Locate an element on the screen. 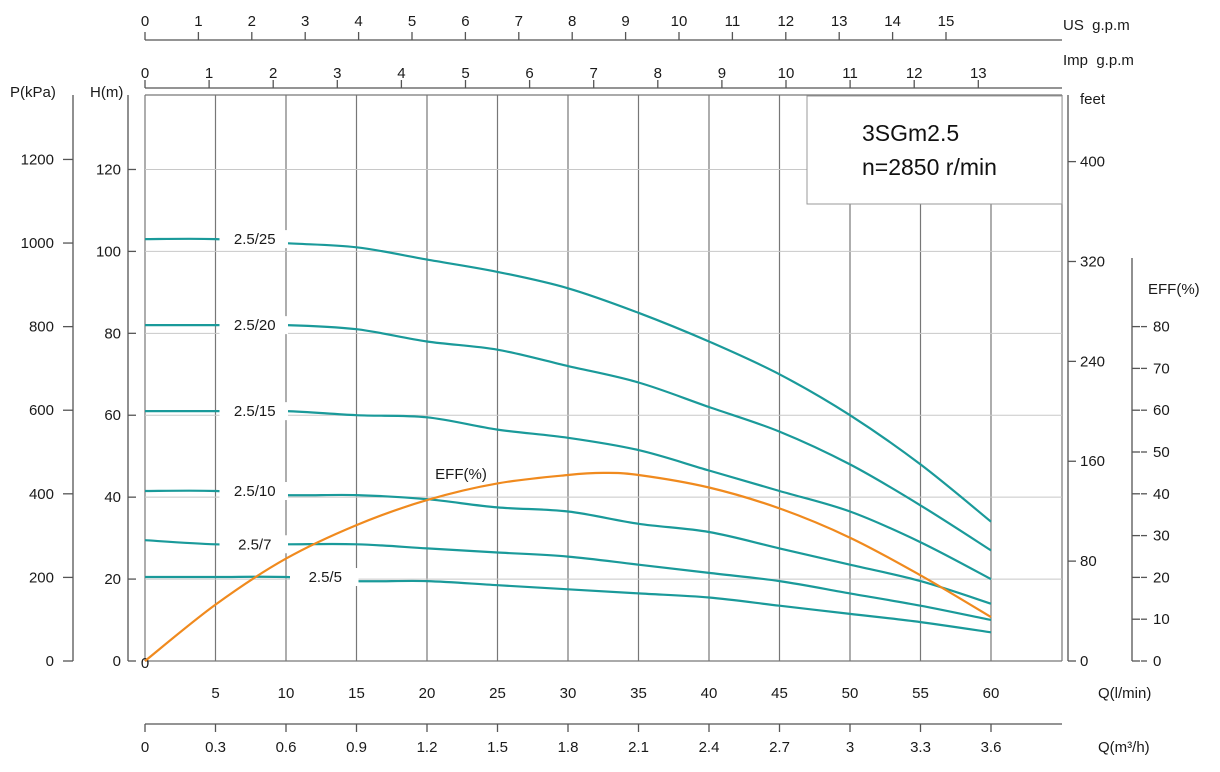 Image resolution: width=1220 pixels, height=772 pixels. imp-gpm-axis-tick-label: 1 is located at coordinates (209, 73).